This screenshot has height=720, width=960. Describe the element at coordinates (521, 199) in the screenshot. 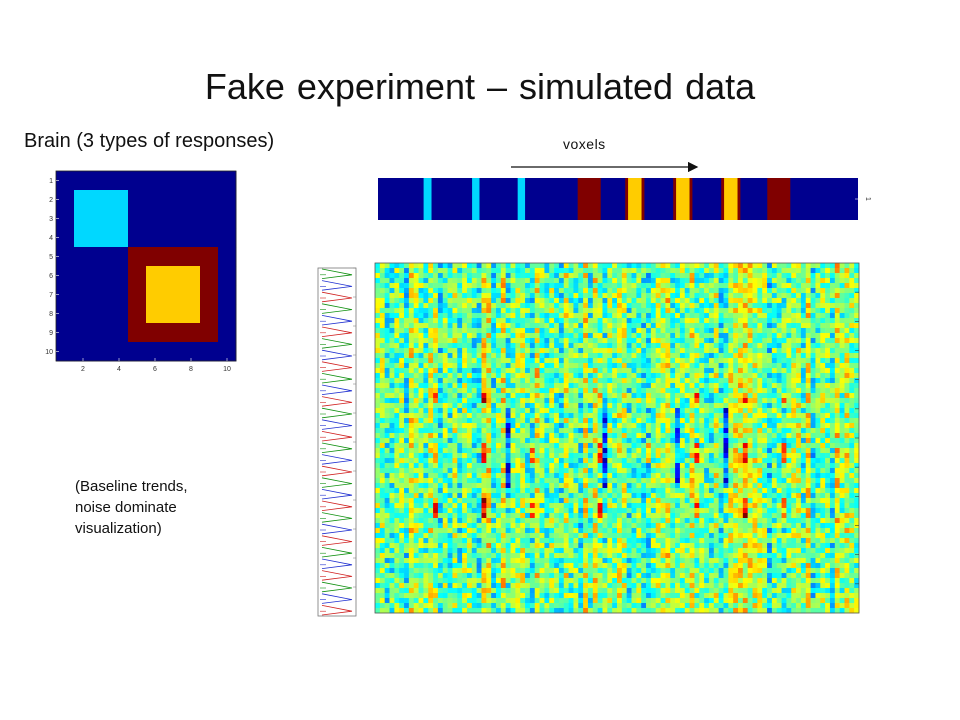

I see `voxel-stripe-cyan` at that location.